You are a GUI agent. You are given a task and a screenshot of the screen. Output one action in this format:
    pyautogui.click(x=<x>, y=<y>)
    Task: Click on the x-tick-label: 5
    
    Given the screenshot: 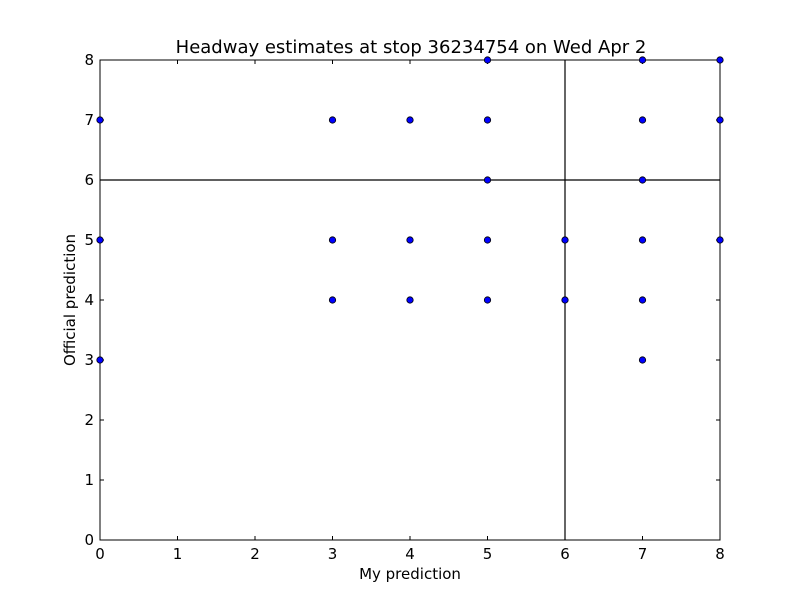 What is the action you would take?
    pyautogui.click(x=488, y=554)
    